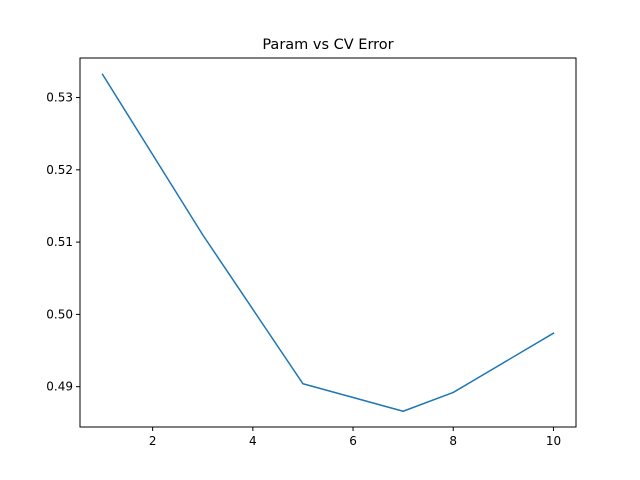  I want to click on y-tick-label: 0.51, so click(59, 242).